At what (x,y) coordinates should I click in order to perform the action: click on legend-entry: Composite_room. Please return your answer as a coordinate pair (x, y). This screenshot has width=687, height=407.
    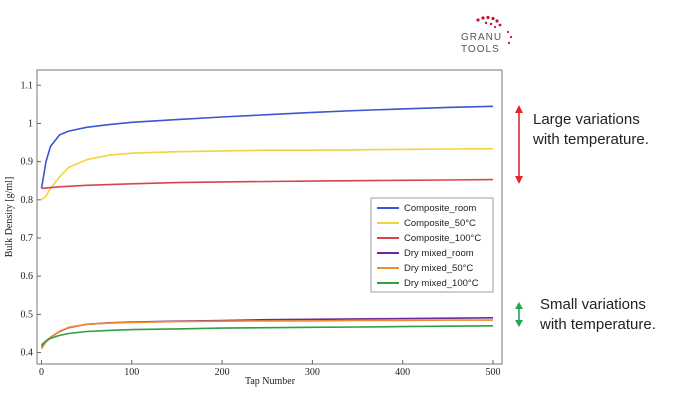
    Looking at the image, I should click on (440, 208).